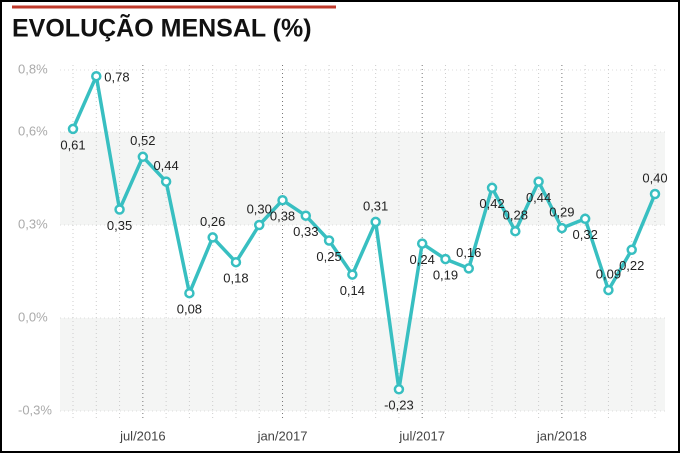 The width and height of the screenshot is (680, 453). What do you see at coordinates (375, 205) in the screenshot?
I see `data-label: 0,31` at bounding box center [375, 205].